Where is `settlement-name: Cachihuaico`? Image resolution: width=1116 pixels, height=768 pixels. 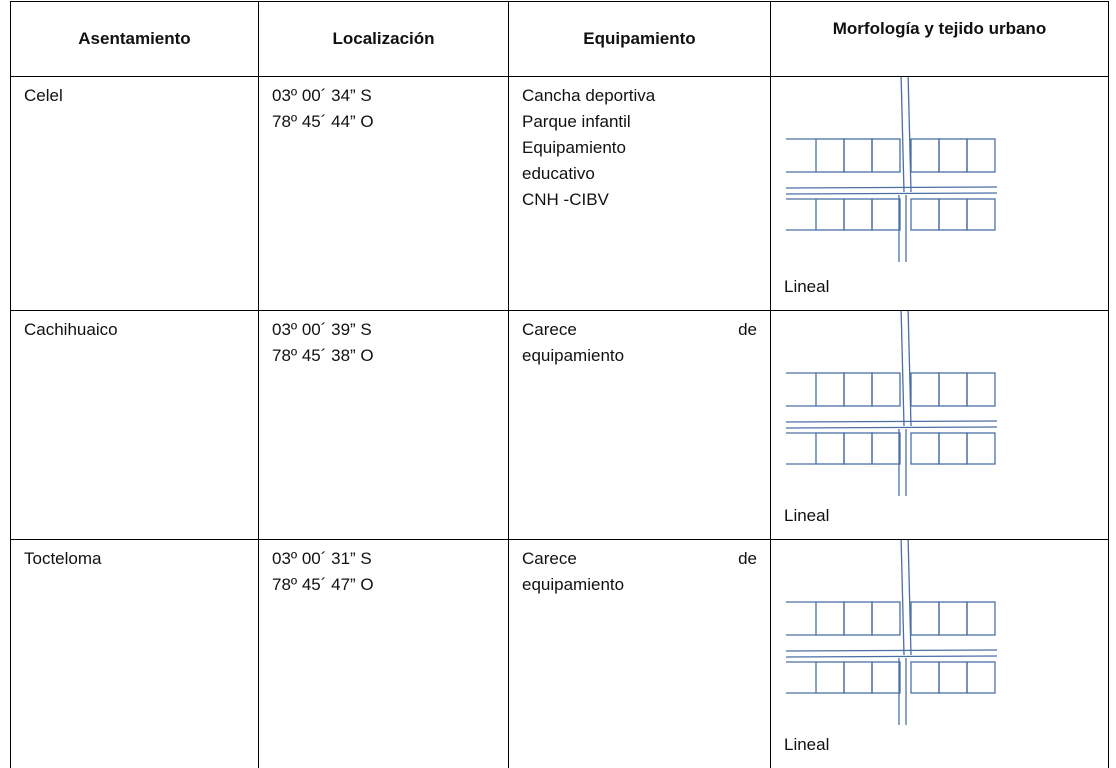 settlement-name: Cachihuaico is located at coordinates (135, 425).